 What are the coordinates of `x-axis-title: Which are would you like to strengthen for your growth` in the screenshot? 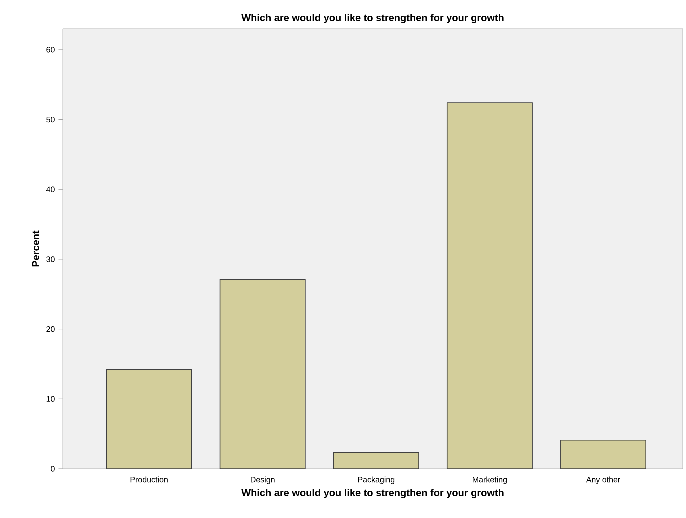 It's located at (373, 493).